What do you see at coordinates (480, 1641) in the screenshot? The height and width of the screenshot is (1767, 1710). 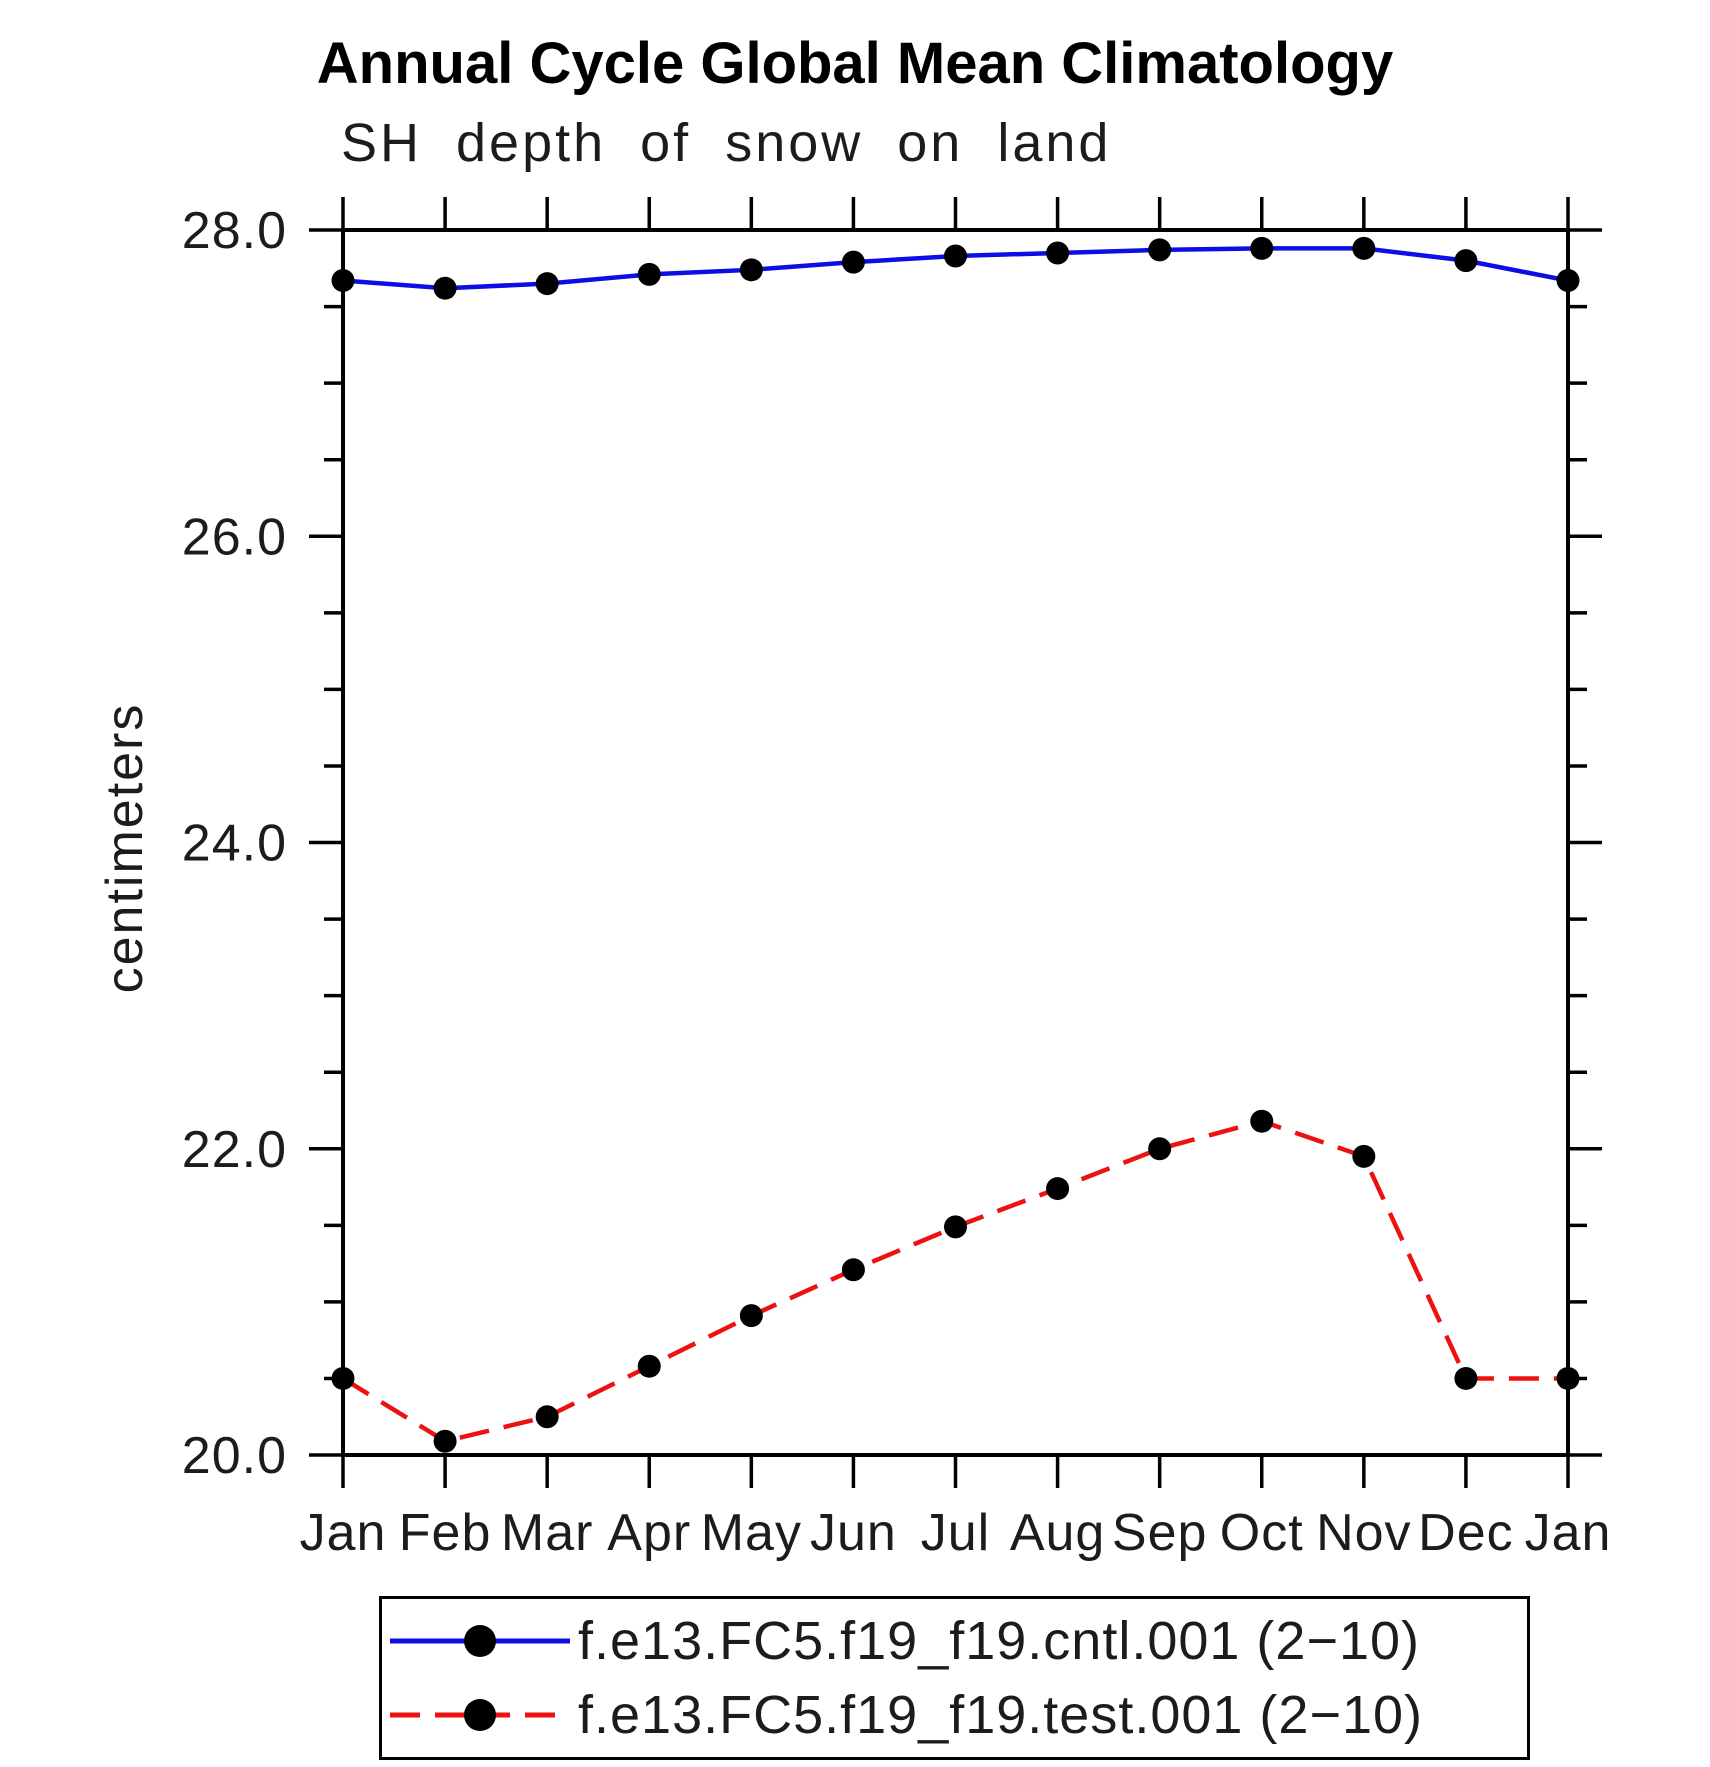 I see `legend-line-sample-cntl` at bounding box center [480, 1641].